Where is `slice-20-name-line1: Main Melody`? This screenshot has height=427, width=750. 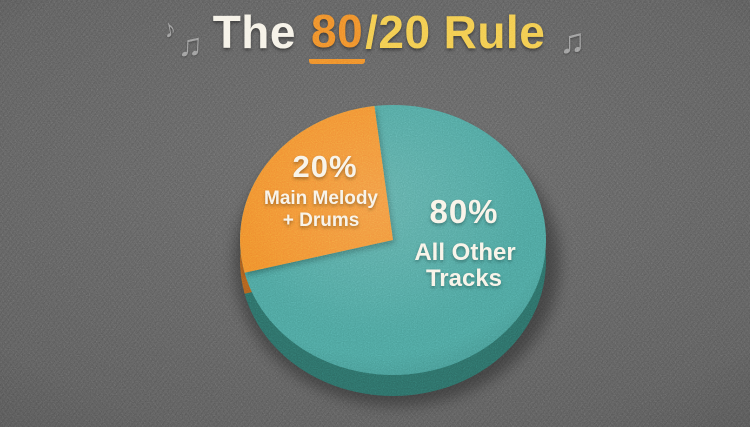
slice-20-name-line1: Main Melody is located at coordinates (321, 198).